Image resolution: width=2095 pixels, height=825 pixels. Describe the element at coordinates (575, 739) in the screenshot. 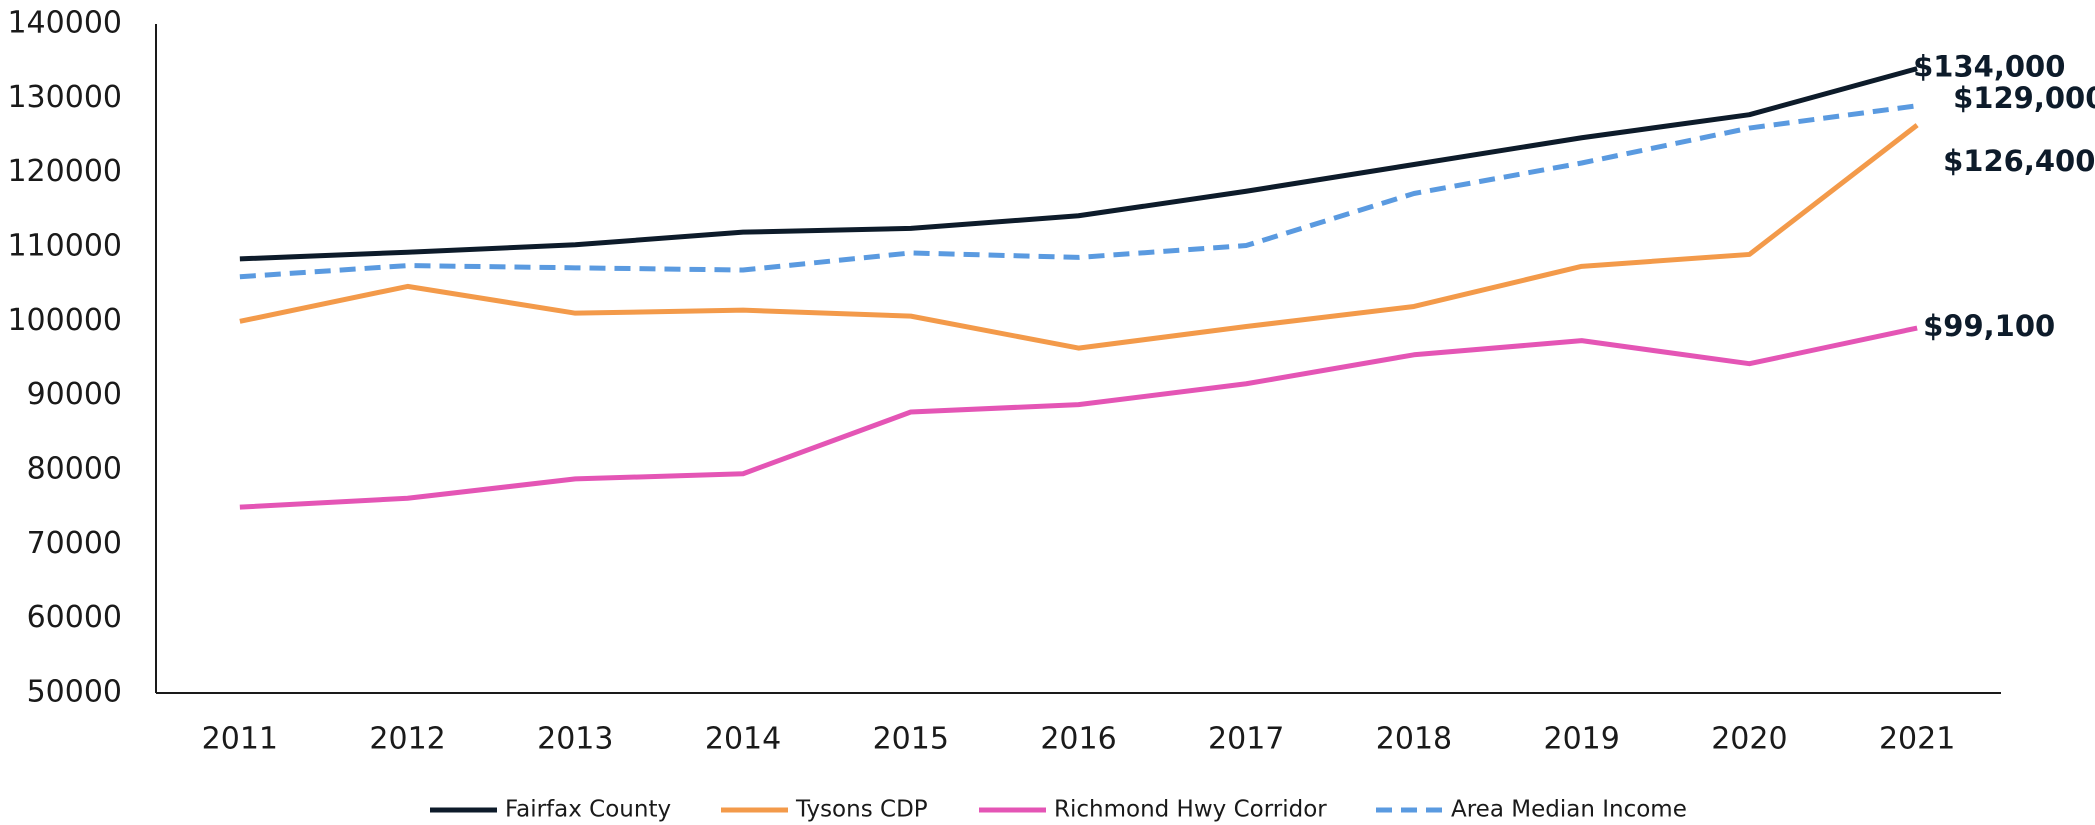

I see `x-tick-label: 2013` at that location.